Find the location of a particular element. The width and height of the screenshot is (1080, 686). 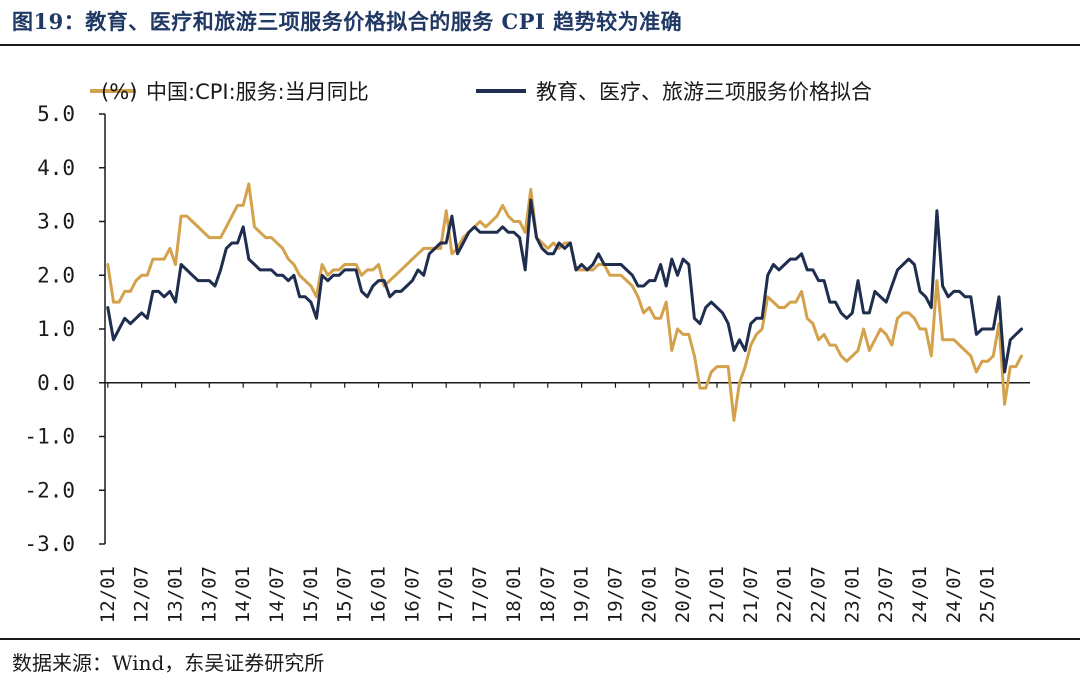

y-tick-label: 4.0 is located at coordinates (56, 168).